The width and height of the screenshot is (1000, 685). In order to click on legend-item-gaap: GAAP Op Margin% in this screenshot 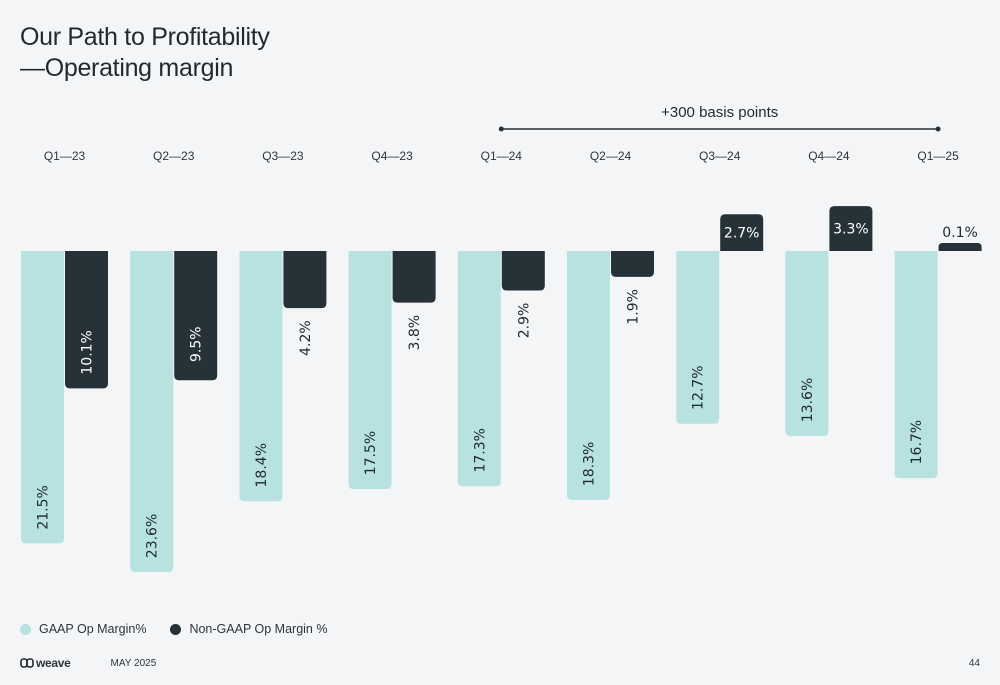, I will do `click(83, 629)`.